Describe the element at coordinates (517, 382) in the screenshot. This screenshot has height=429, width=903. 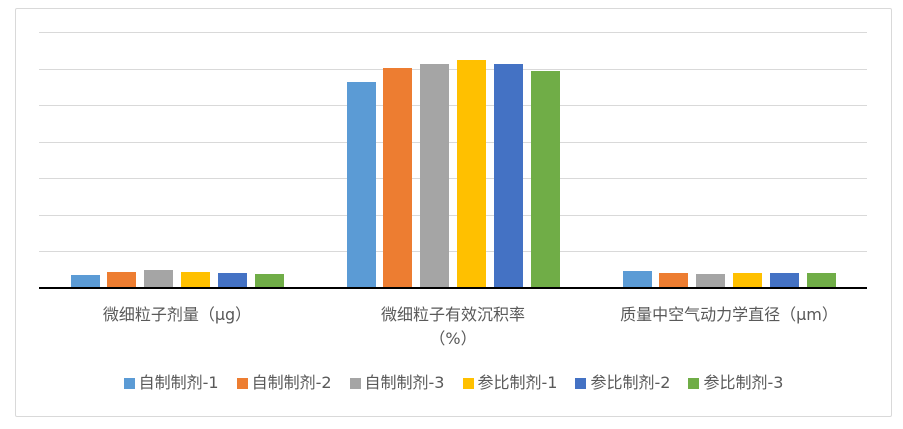
I see `legend-item-label: 参比制剂-1` at that location.